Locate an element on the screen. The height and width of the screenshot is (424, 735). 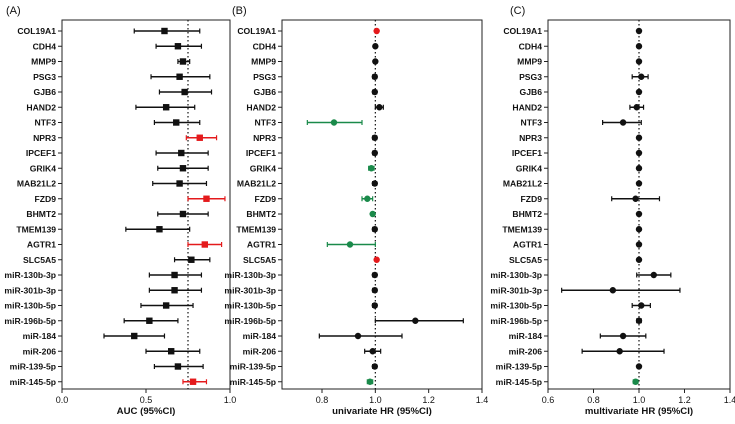
x-tick-label: 0.8 is located at coordinates (593, 400).